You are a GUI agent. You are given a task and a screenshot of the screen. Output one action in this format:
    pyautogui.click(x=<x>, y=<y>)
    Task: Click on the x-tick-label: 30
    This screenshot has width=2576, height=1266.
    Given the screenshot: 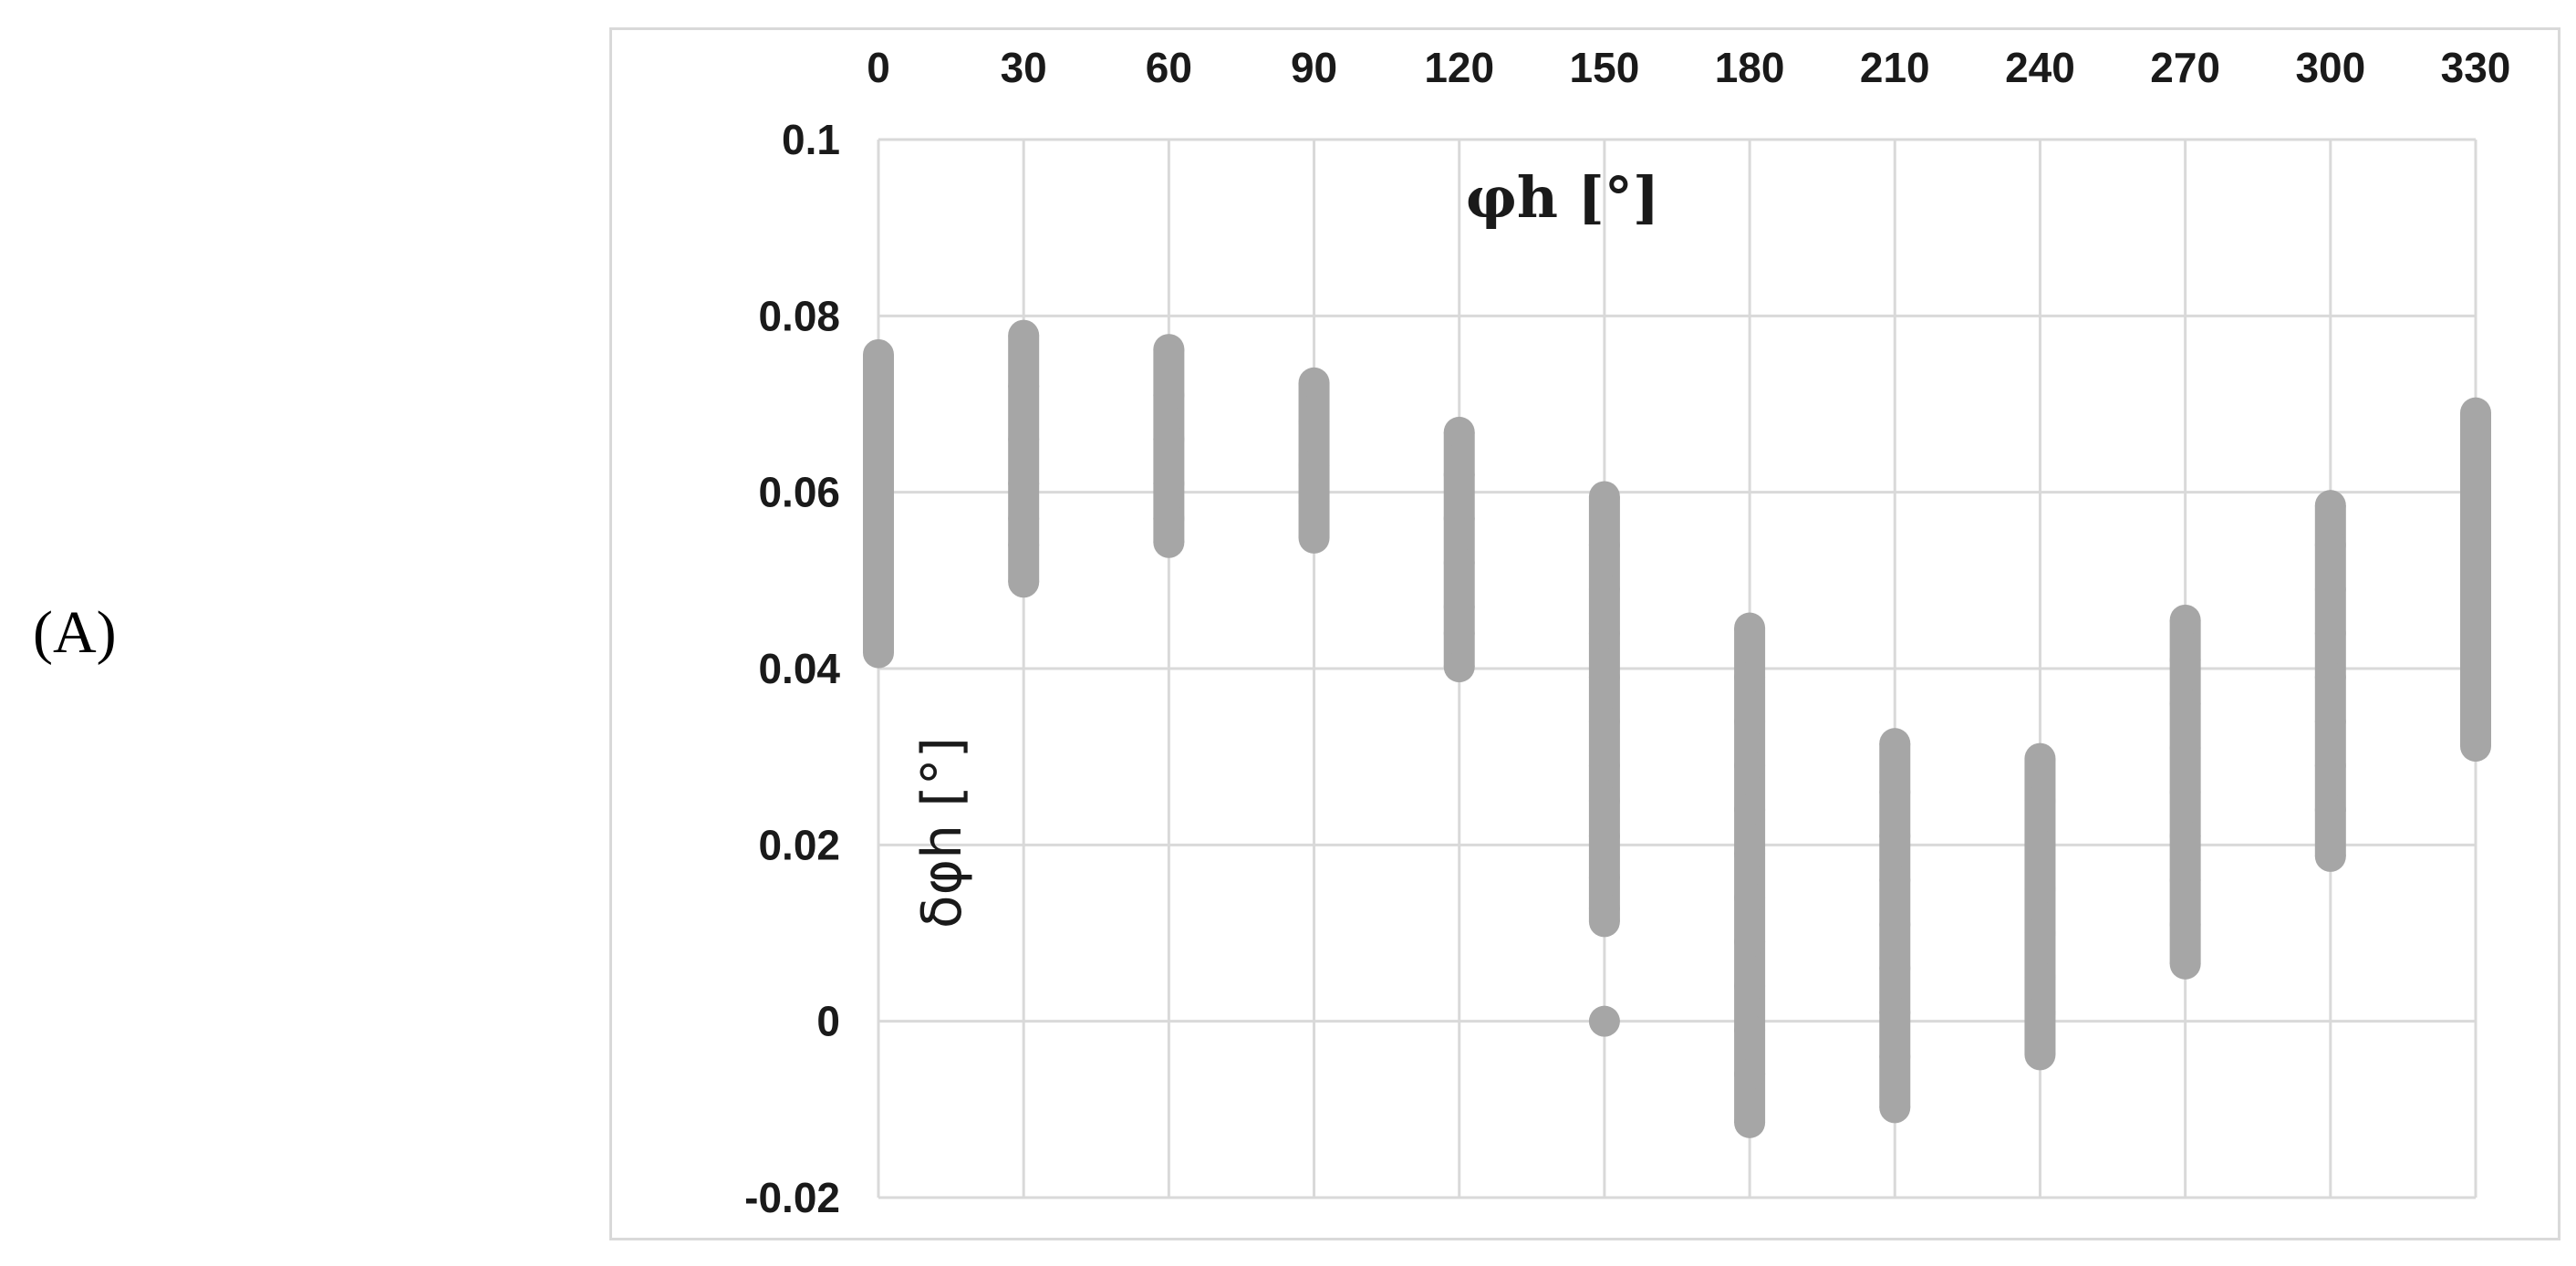 What is the action you would take?
    pyautogui.click(x=1024, y=67)
    